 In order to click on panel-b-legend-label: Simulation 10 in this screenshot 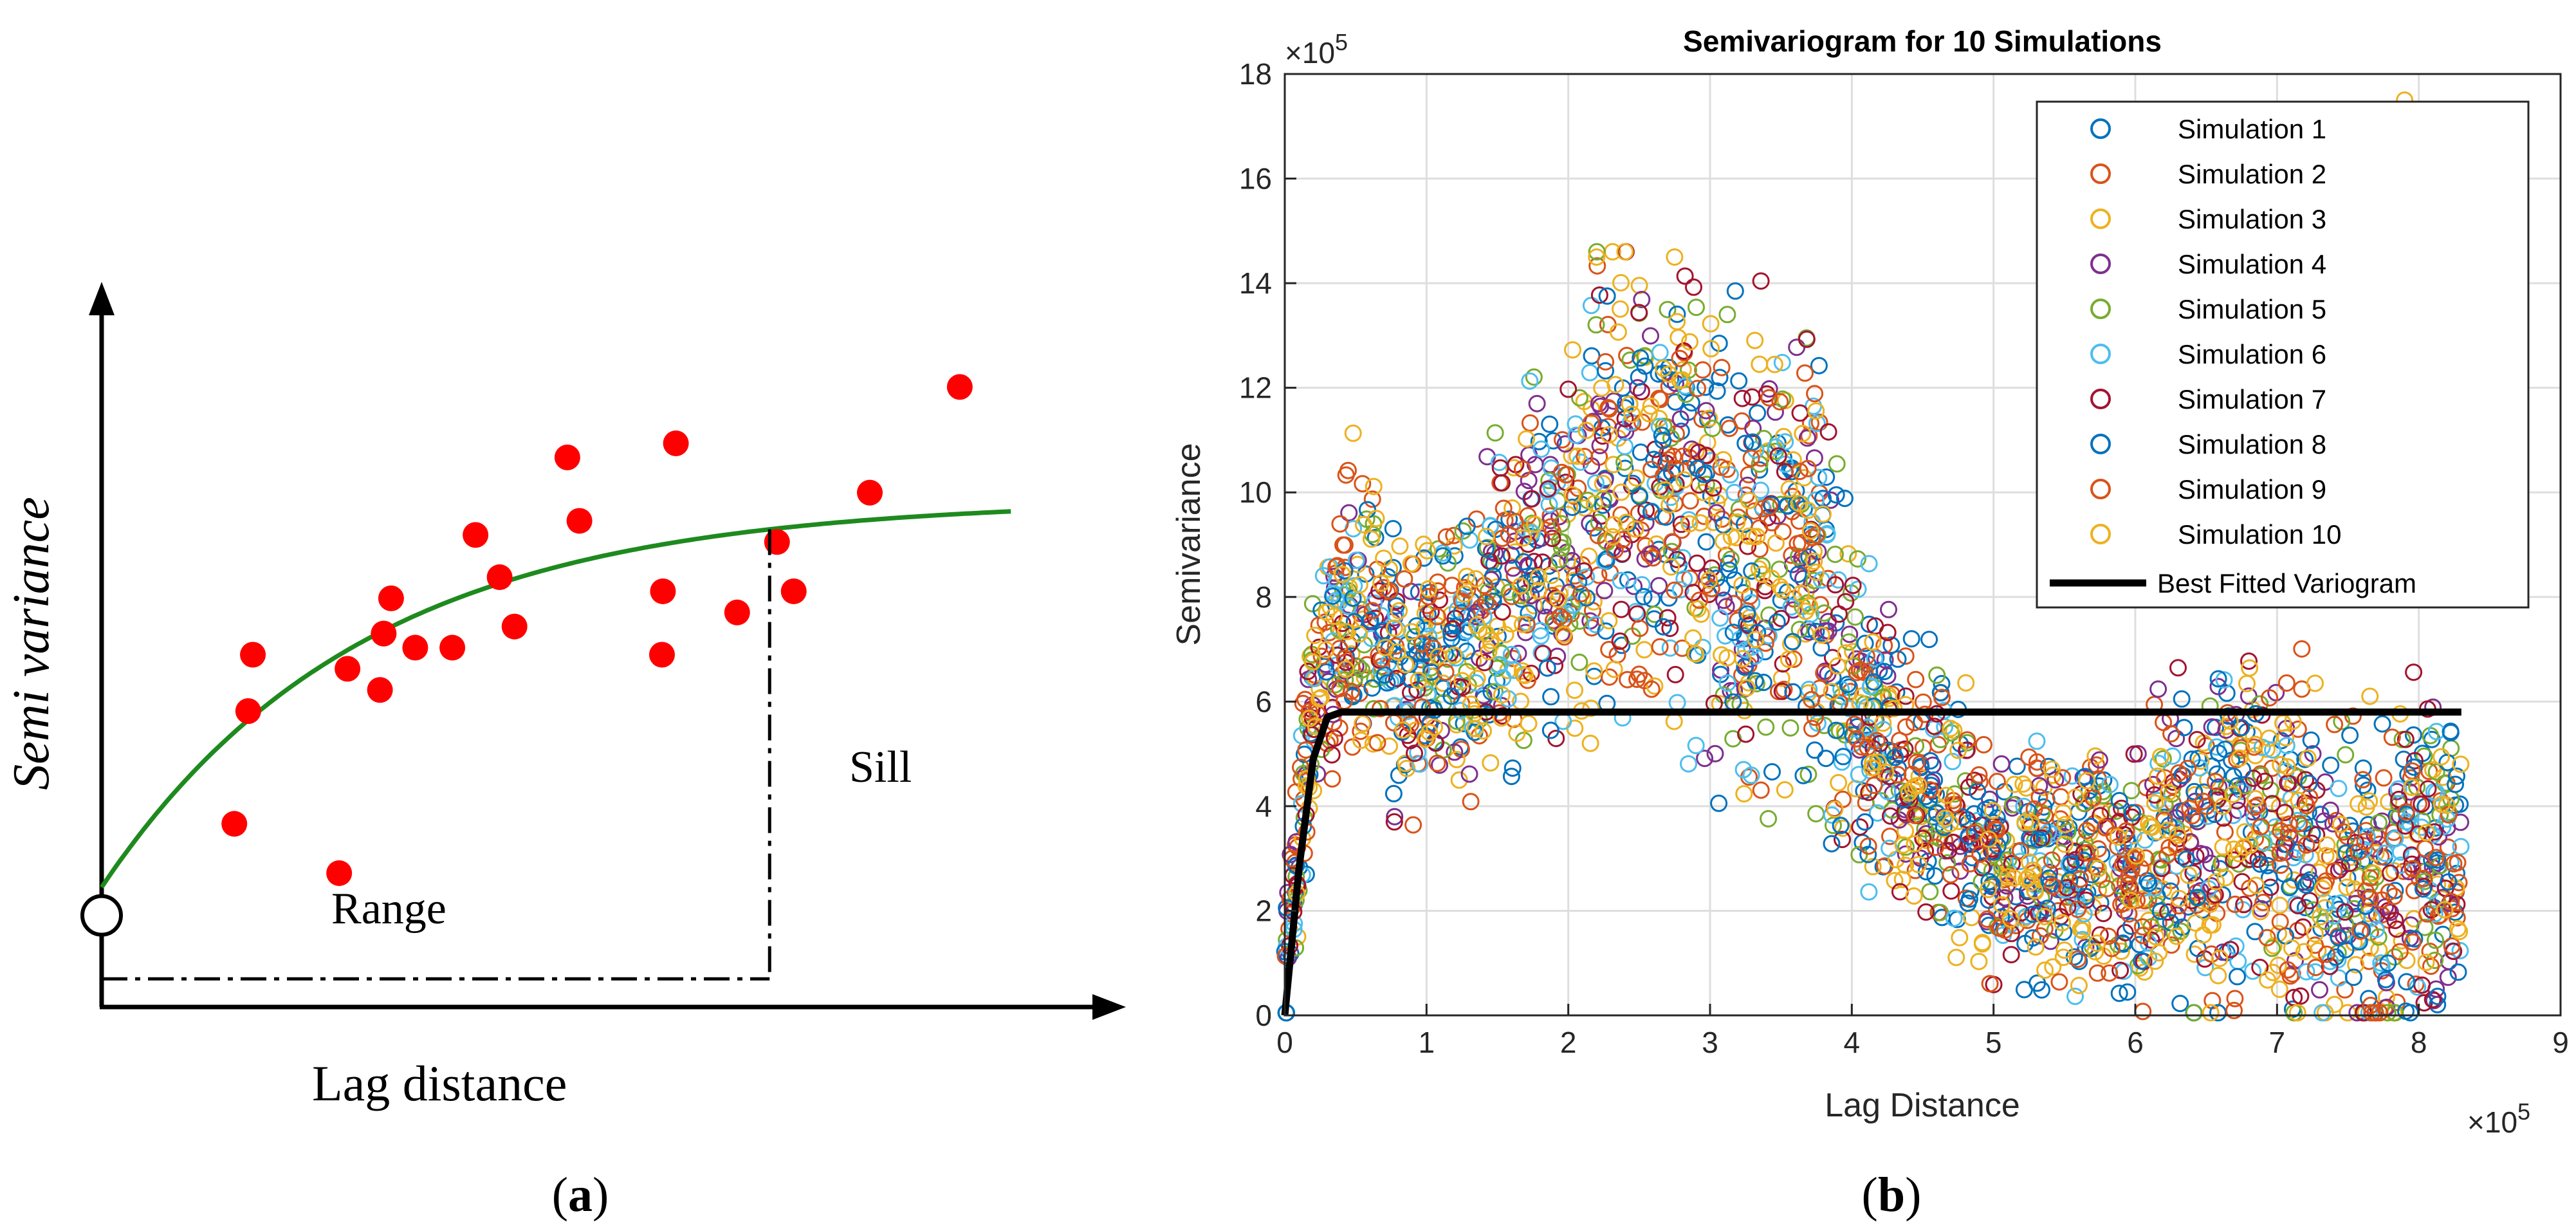, I will do `click(2259, 534)`.